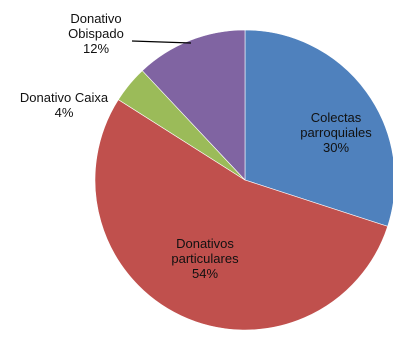  Describe the element at coordinates (96, 48) in the screenshot. I see `slice-percent-obispado: 12%` at that location.